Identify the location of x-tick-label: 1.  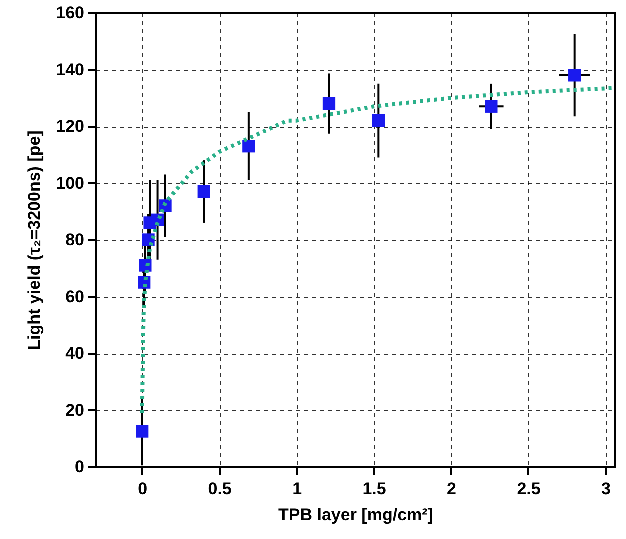
(297, 489).